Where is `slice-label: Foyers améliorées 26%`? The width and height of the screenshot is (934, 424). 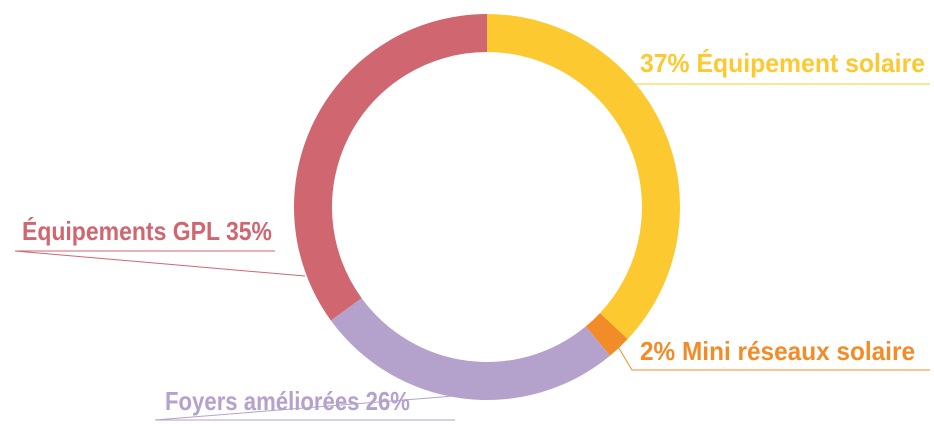
slice-label: Foyers améliorées 26% is located at coordinates (287, 401).